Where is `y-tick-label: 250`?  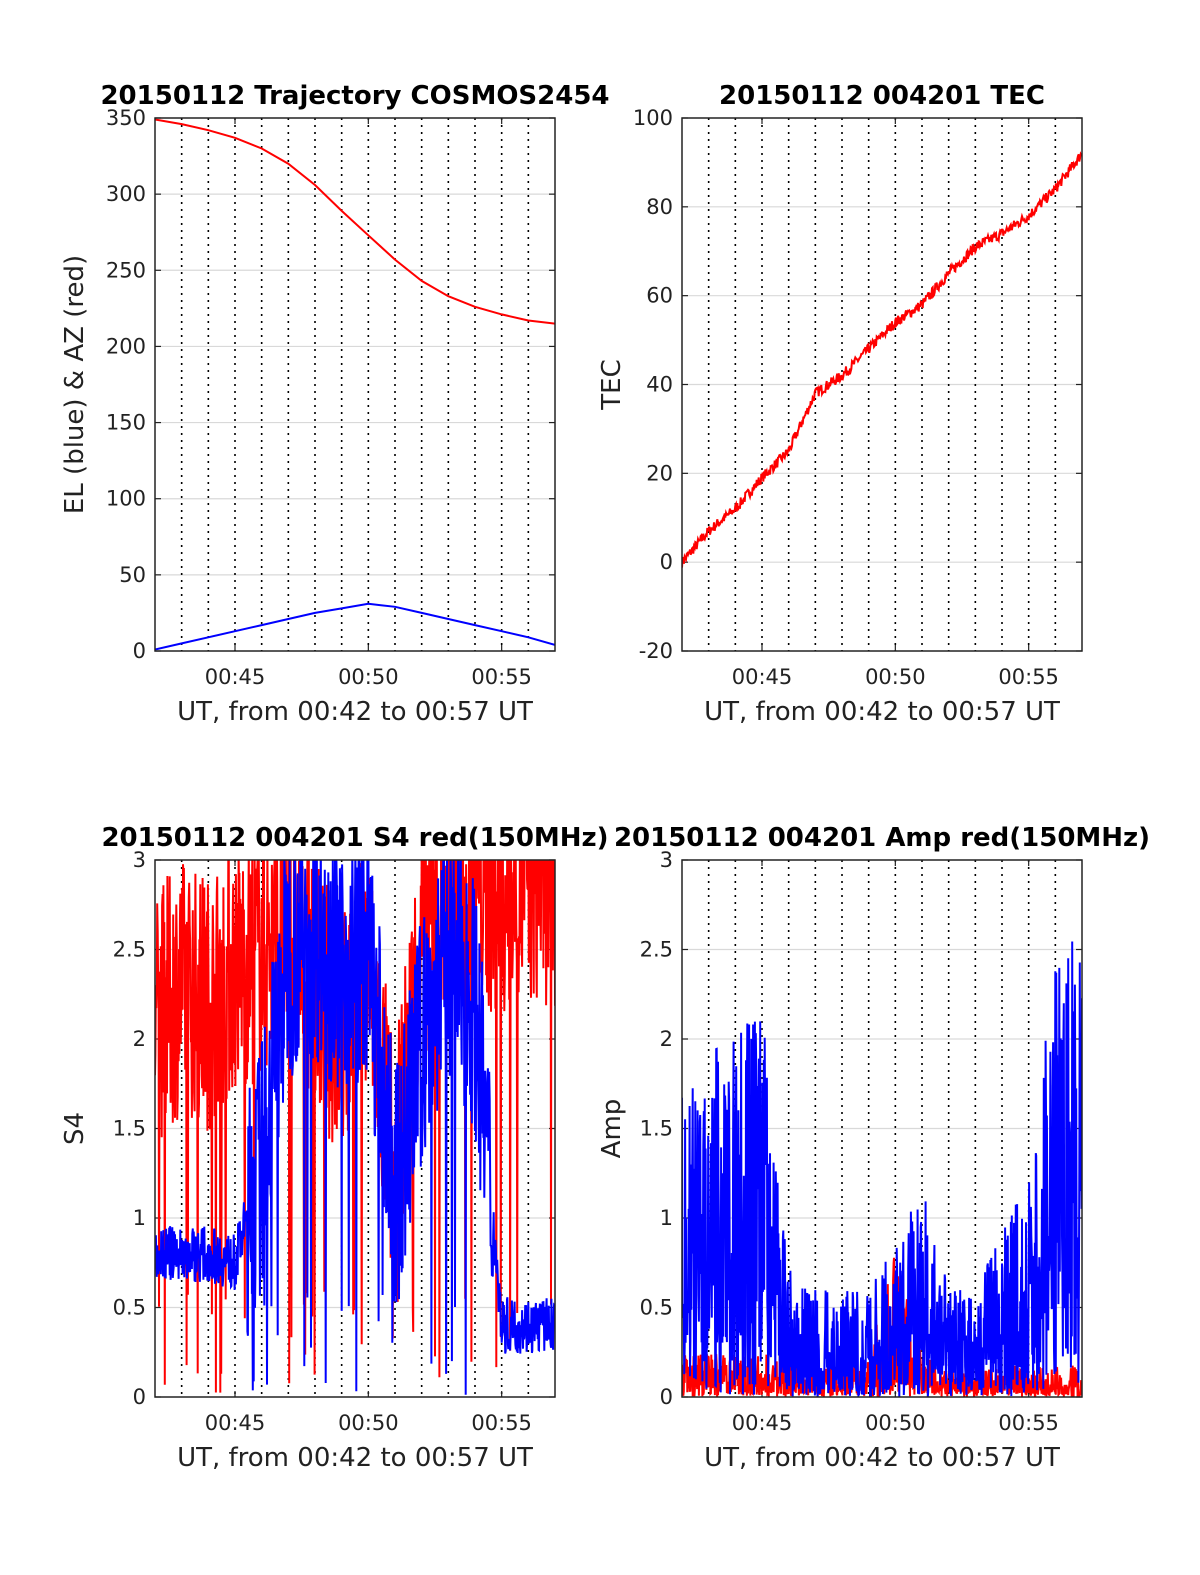
y-tick-label: 250 is located at coordinates (126, 270).